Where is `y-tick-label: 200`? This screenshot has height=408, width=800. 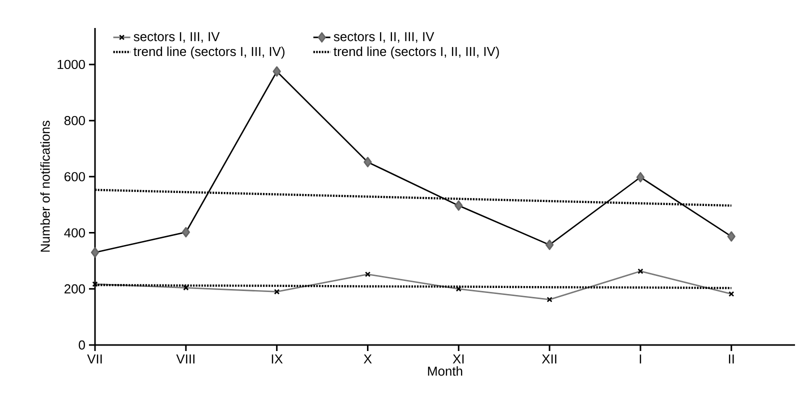 y-tick-label: 200 is located at coordinates (74, 289).